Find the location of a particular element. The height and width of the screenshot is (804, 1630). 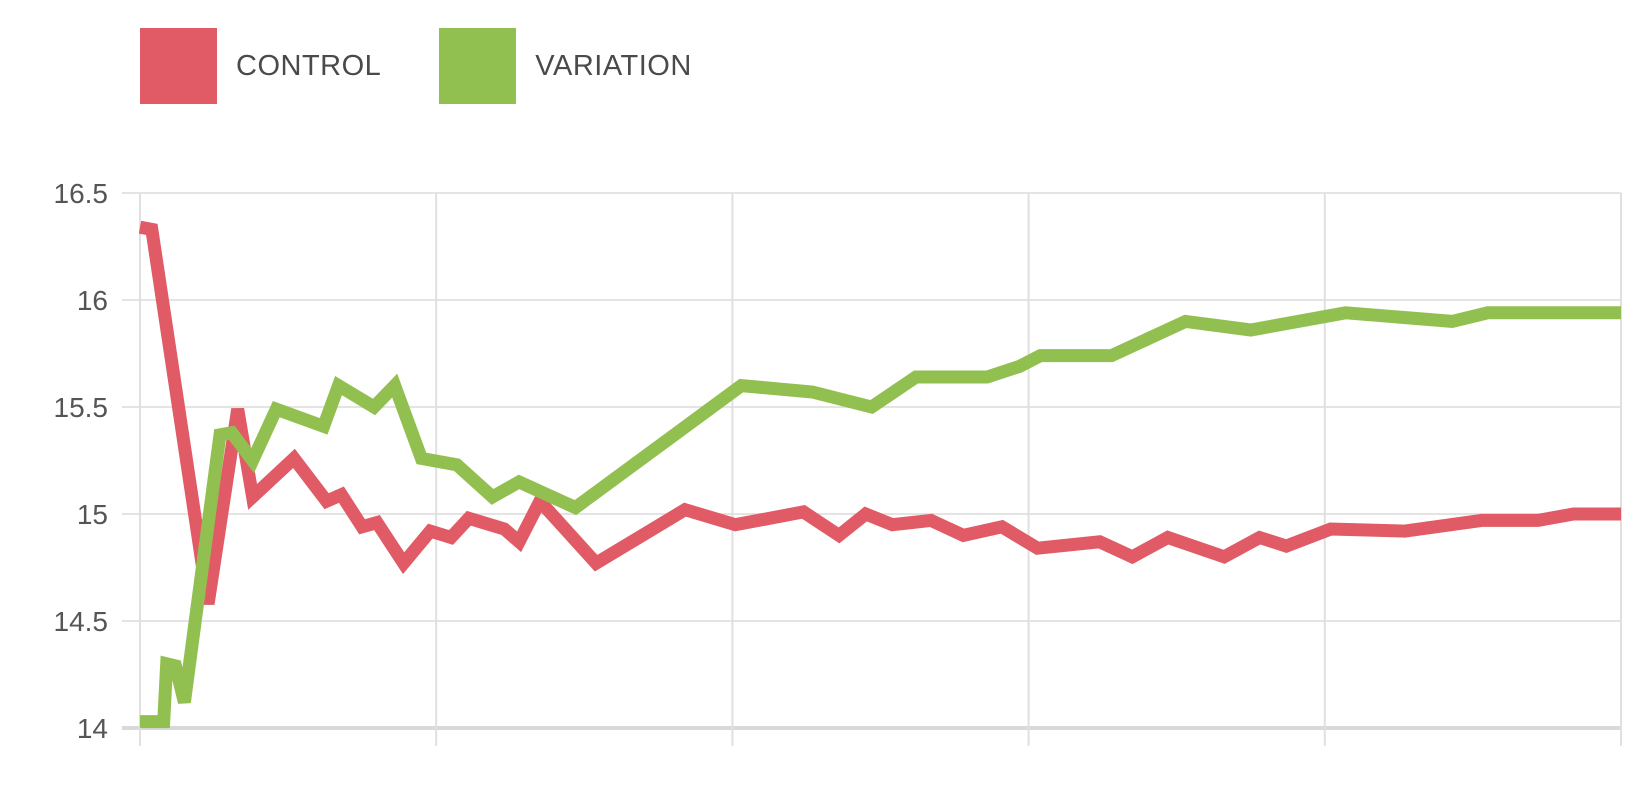

y-tick-label: 16 is located at coordinates (92, 300).